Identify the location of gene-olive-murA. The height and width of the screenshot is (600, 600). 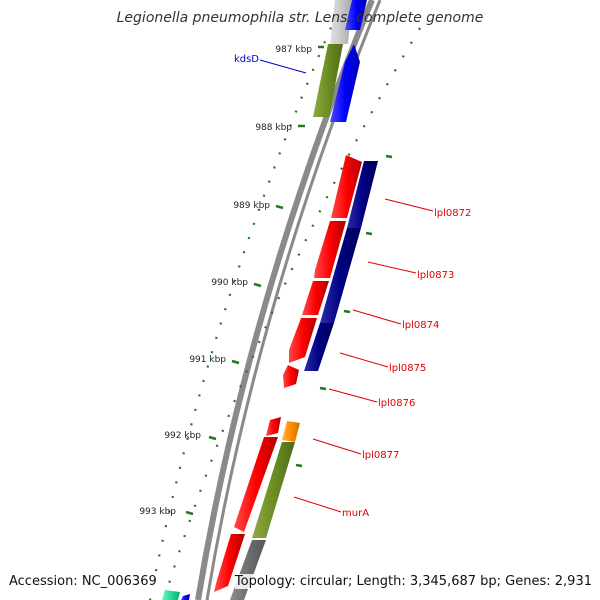
(273, 490).